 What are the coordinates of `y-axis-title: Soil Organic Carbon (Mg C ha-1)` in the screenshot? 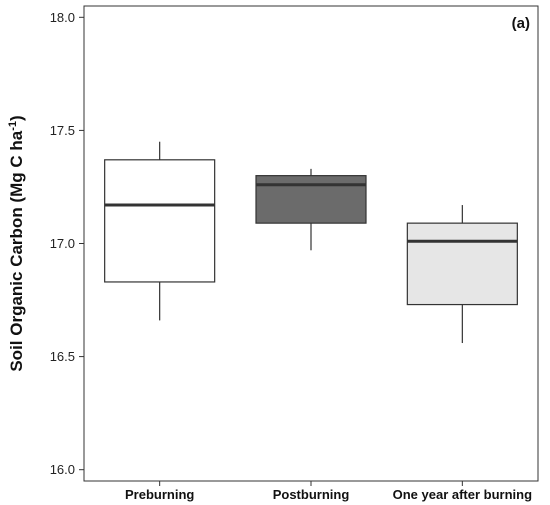 It's located at (16, 243).